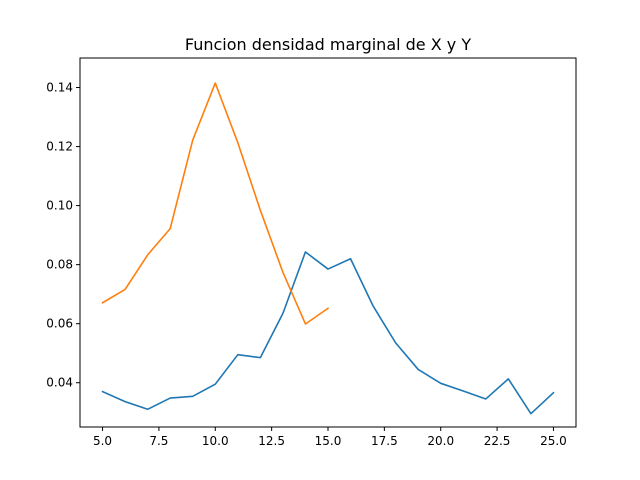 The image size is (640, 480). I want to click on y-tick-label: 0.08, so click(59, 265).